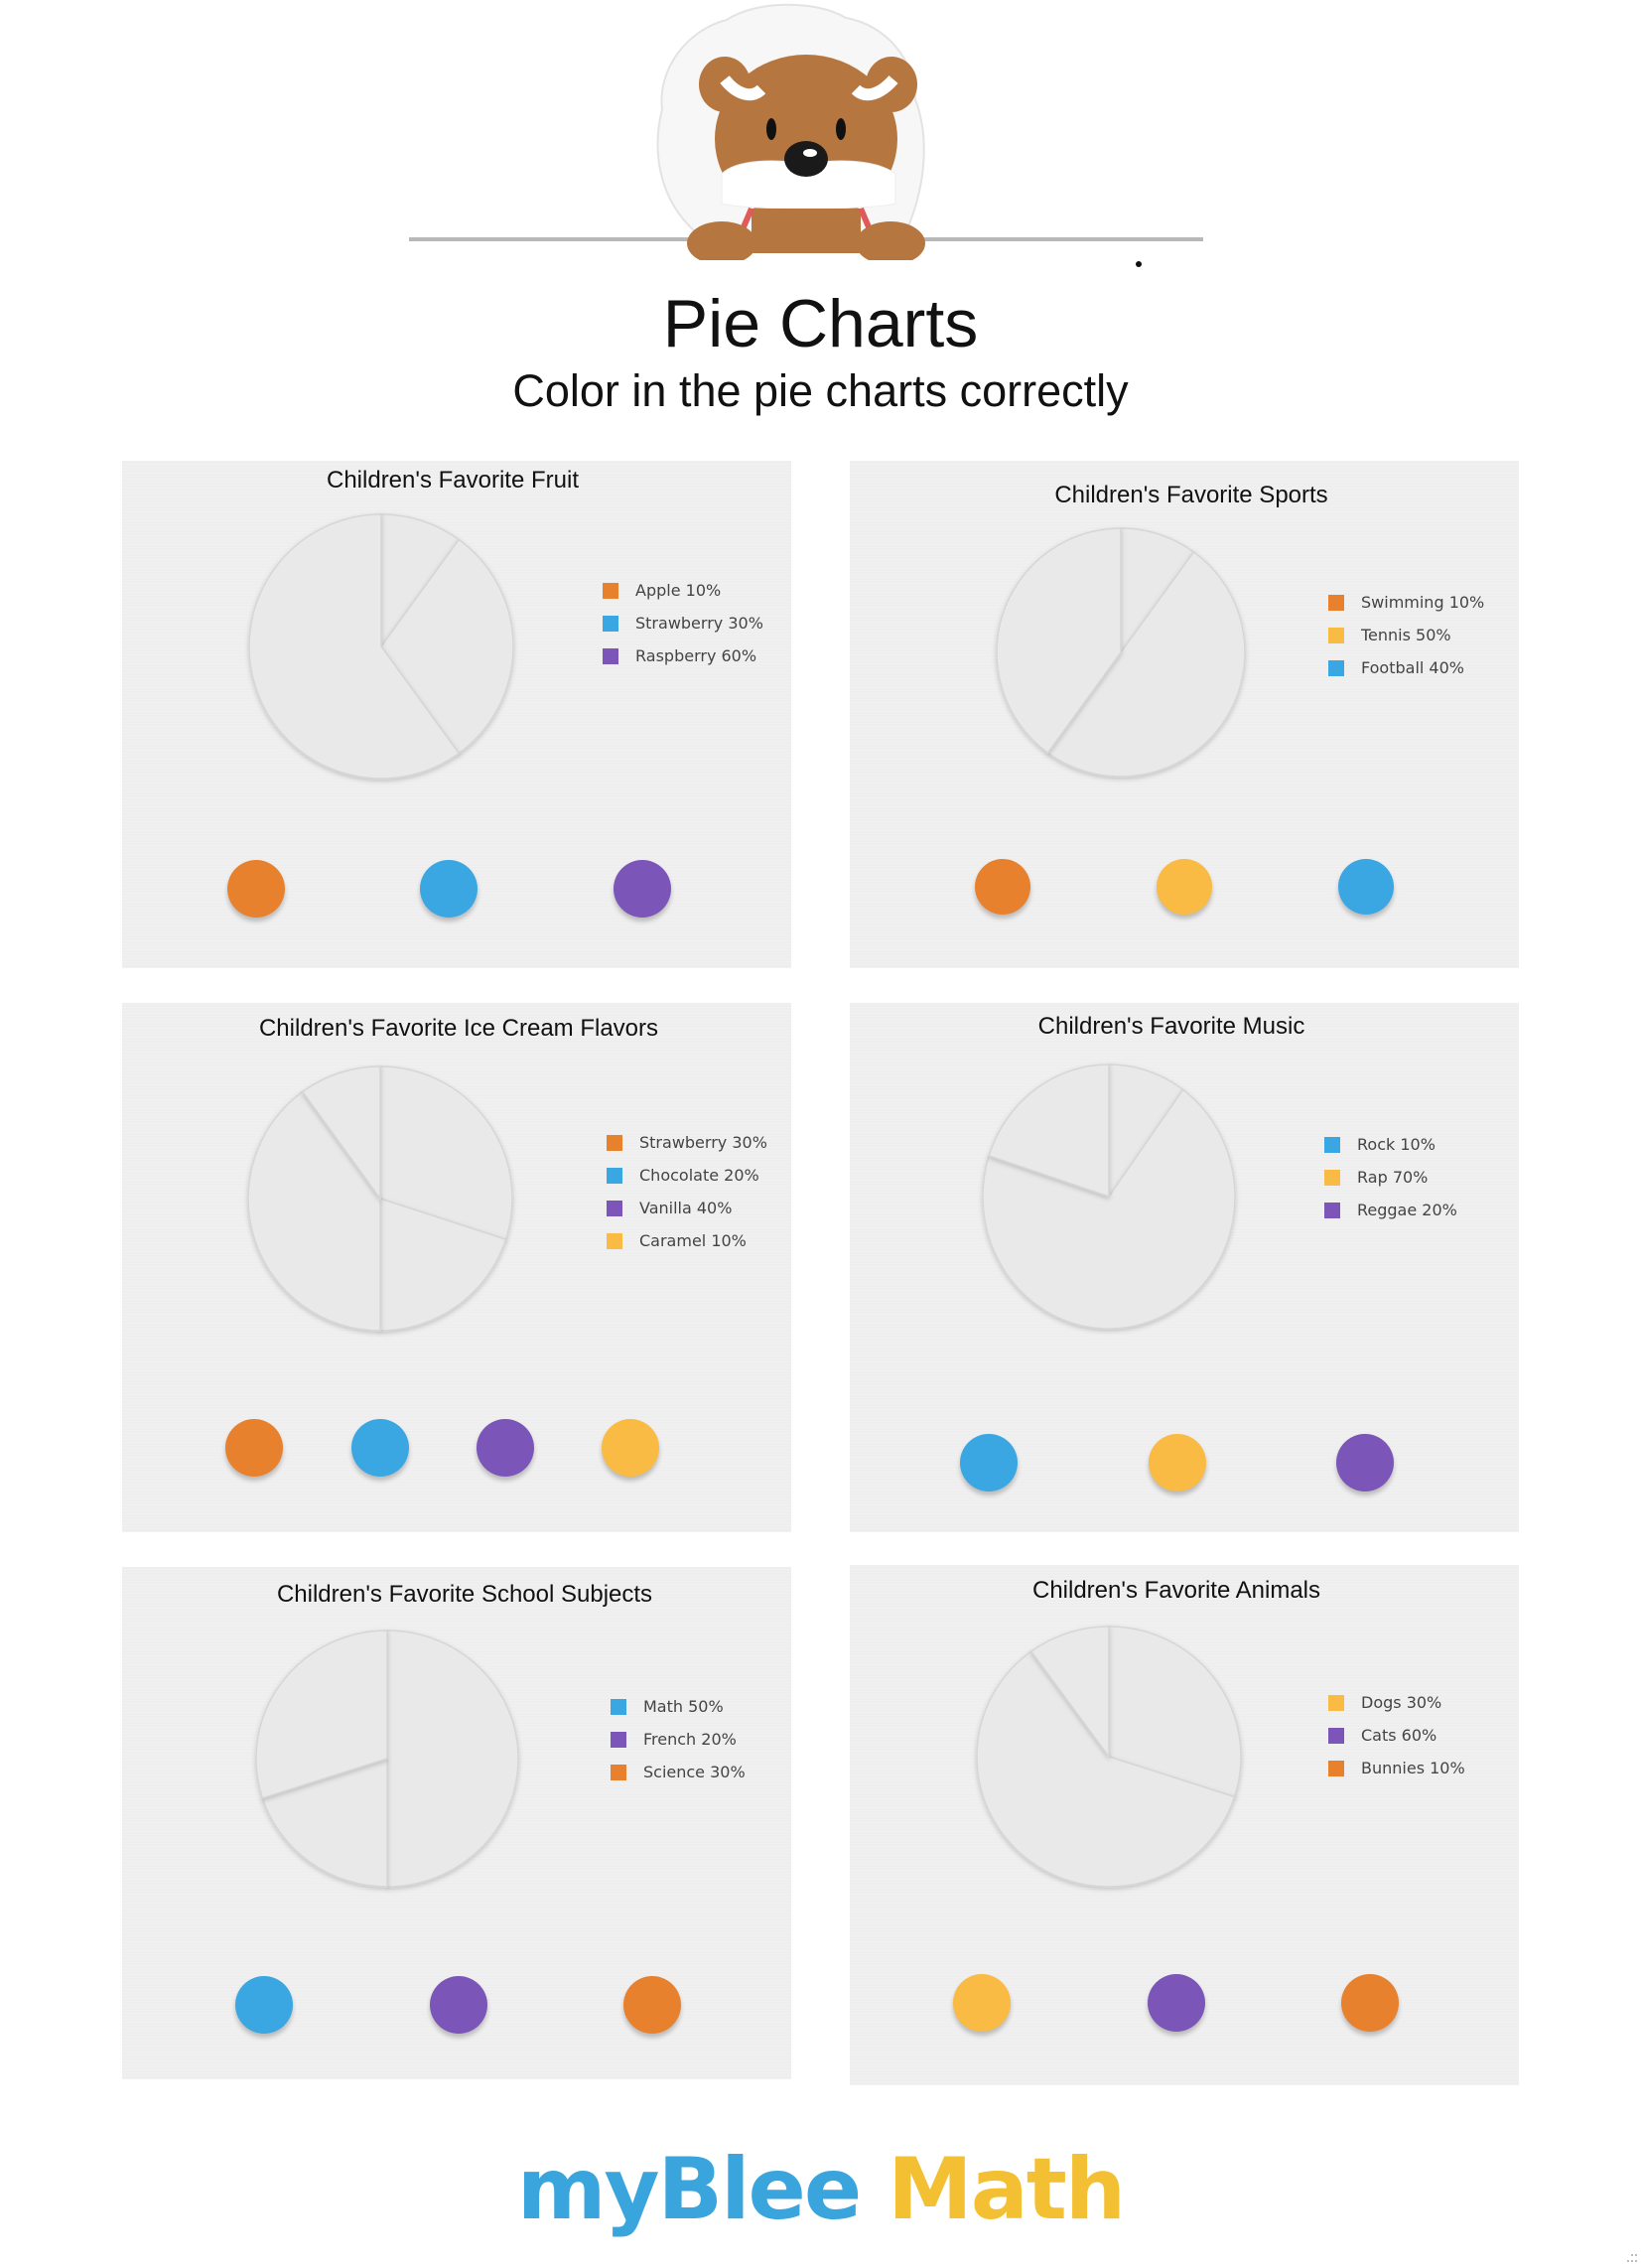  What do you see at coordinates (690, 1739) in the screenshot?
I see `legend-label: French 20%` at bounding box center [690, 1739].